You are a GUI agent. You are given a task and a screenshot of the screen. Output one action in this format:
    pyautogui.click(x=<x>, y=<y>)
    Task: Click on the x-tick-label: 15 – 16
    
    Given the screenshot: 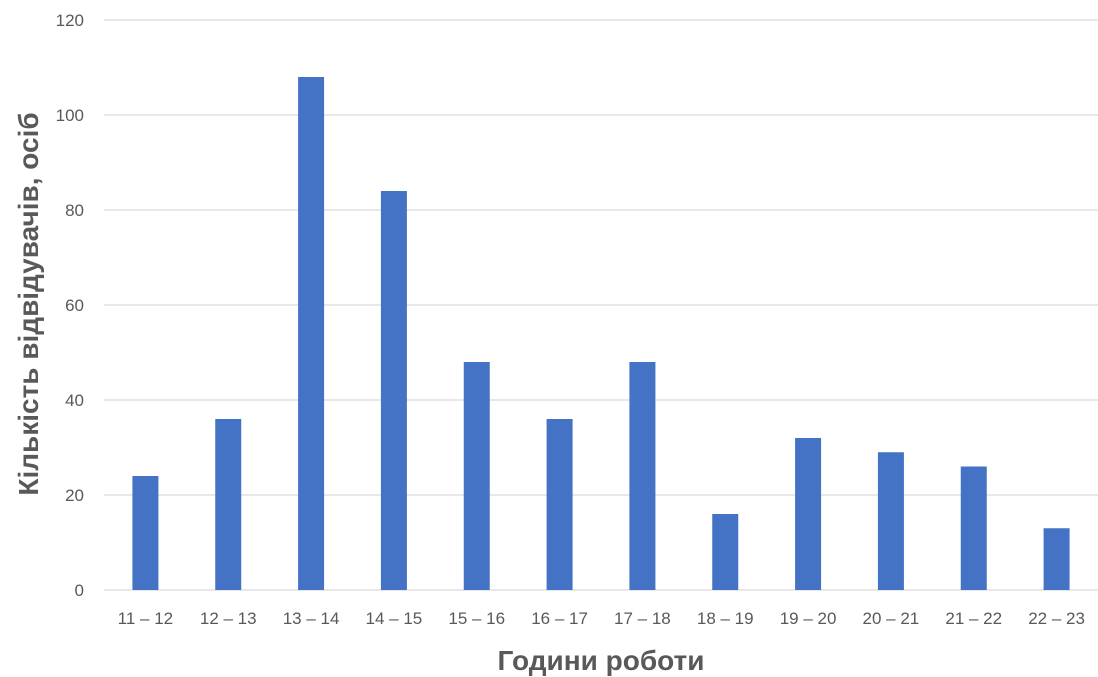 What is the action you would take?
    pyautogui.click(x=476, y=618)
    